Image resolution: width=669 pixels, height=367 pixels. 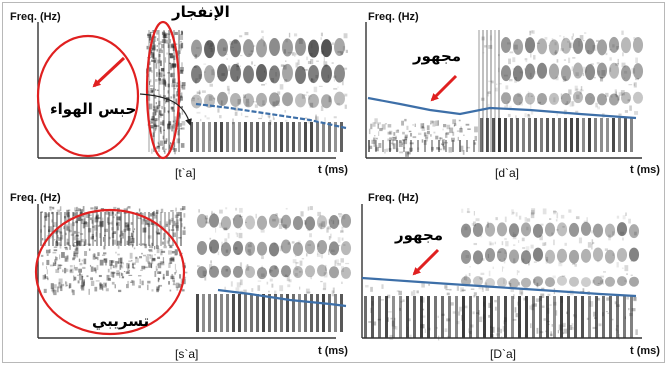 I want to click on sa-formant-f3, so click(x=346, y=220).